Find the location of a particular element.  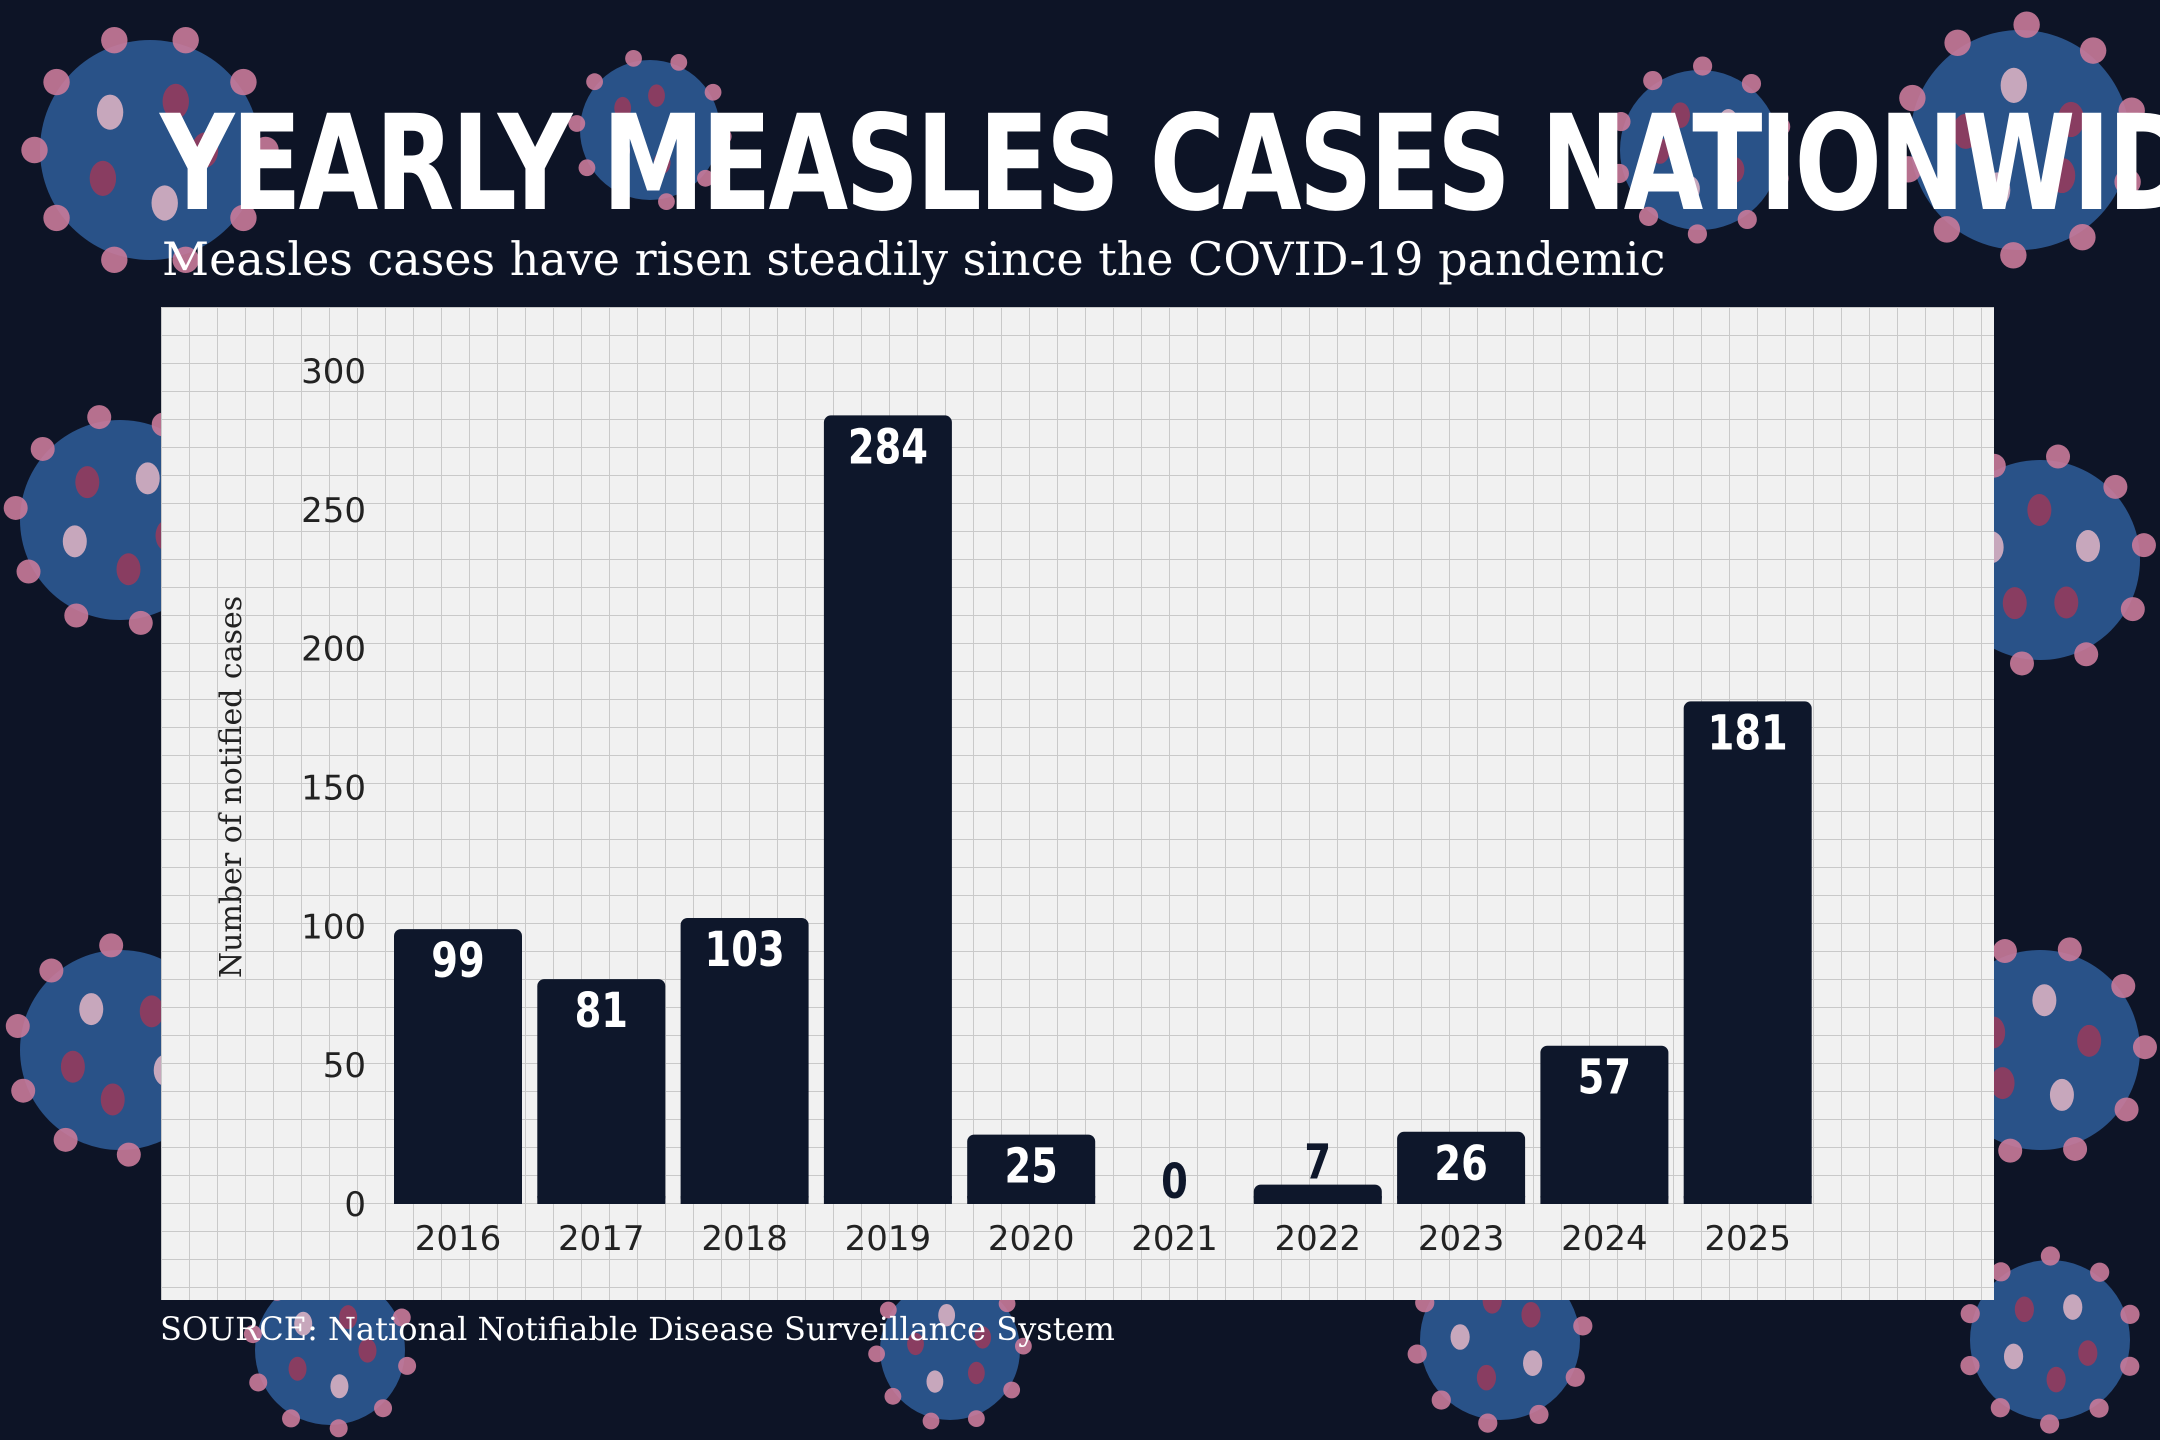

y-axis-label: Number of notified cases is located at coordinates (231, 787).